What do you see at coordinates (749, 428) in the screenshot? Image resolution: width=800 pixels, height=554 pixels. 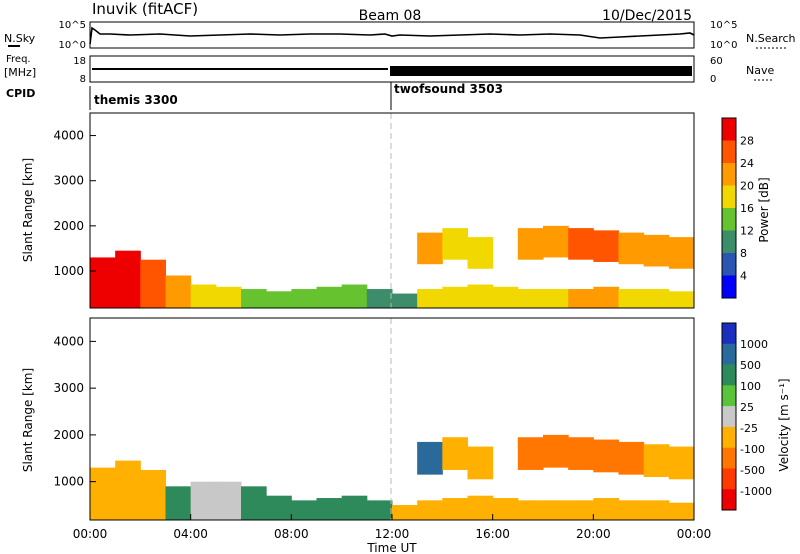 I see `colorbar-tick-label: -25` at bounding box center [749, 428].